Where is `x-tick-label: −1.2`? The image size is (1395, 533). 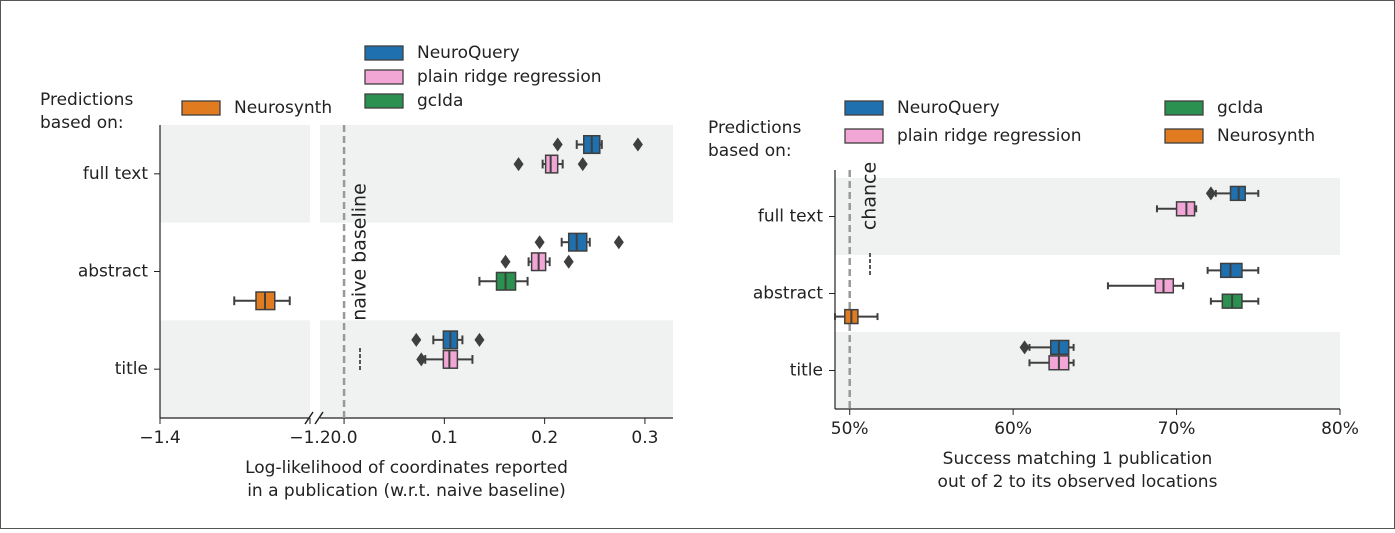 x-tick-label: −1.2 is located at coordinates (309, 438).